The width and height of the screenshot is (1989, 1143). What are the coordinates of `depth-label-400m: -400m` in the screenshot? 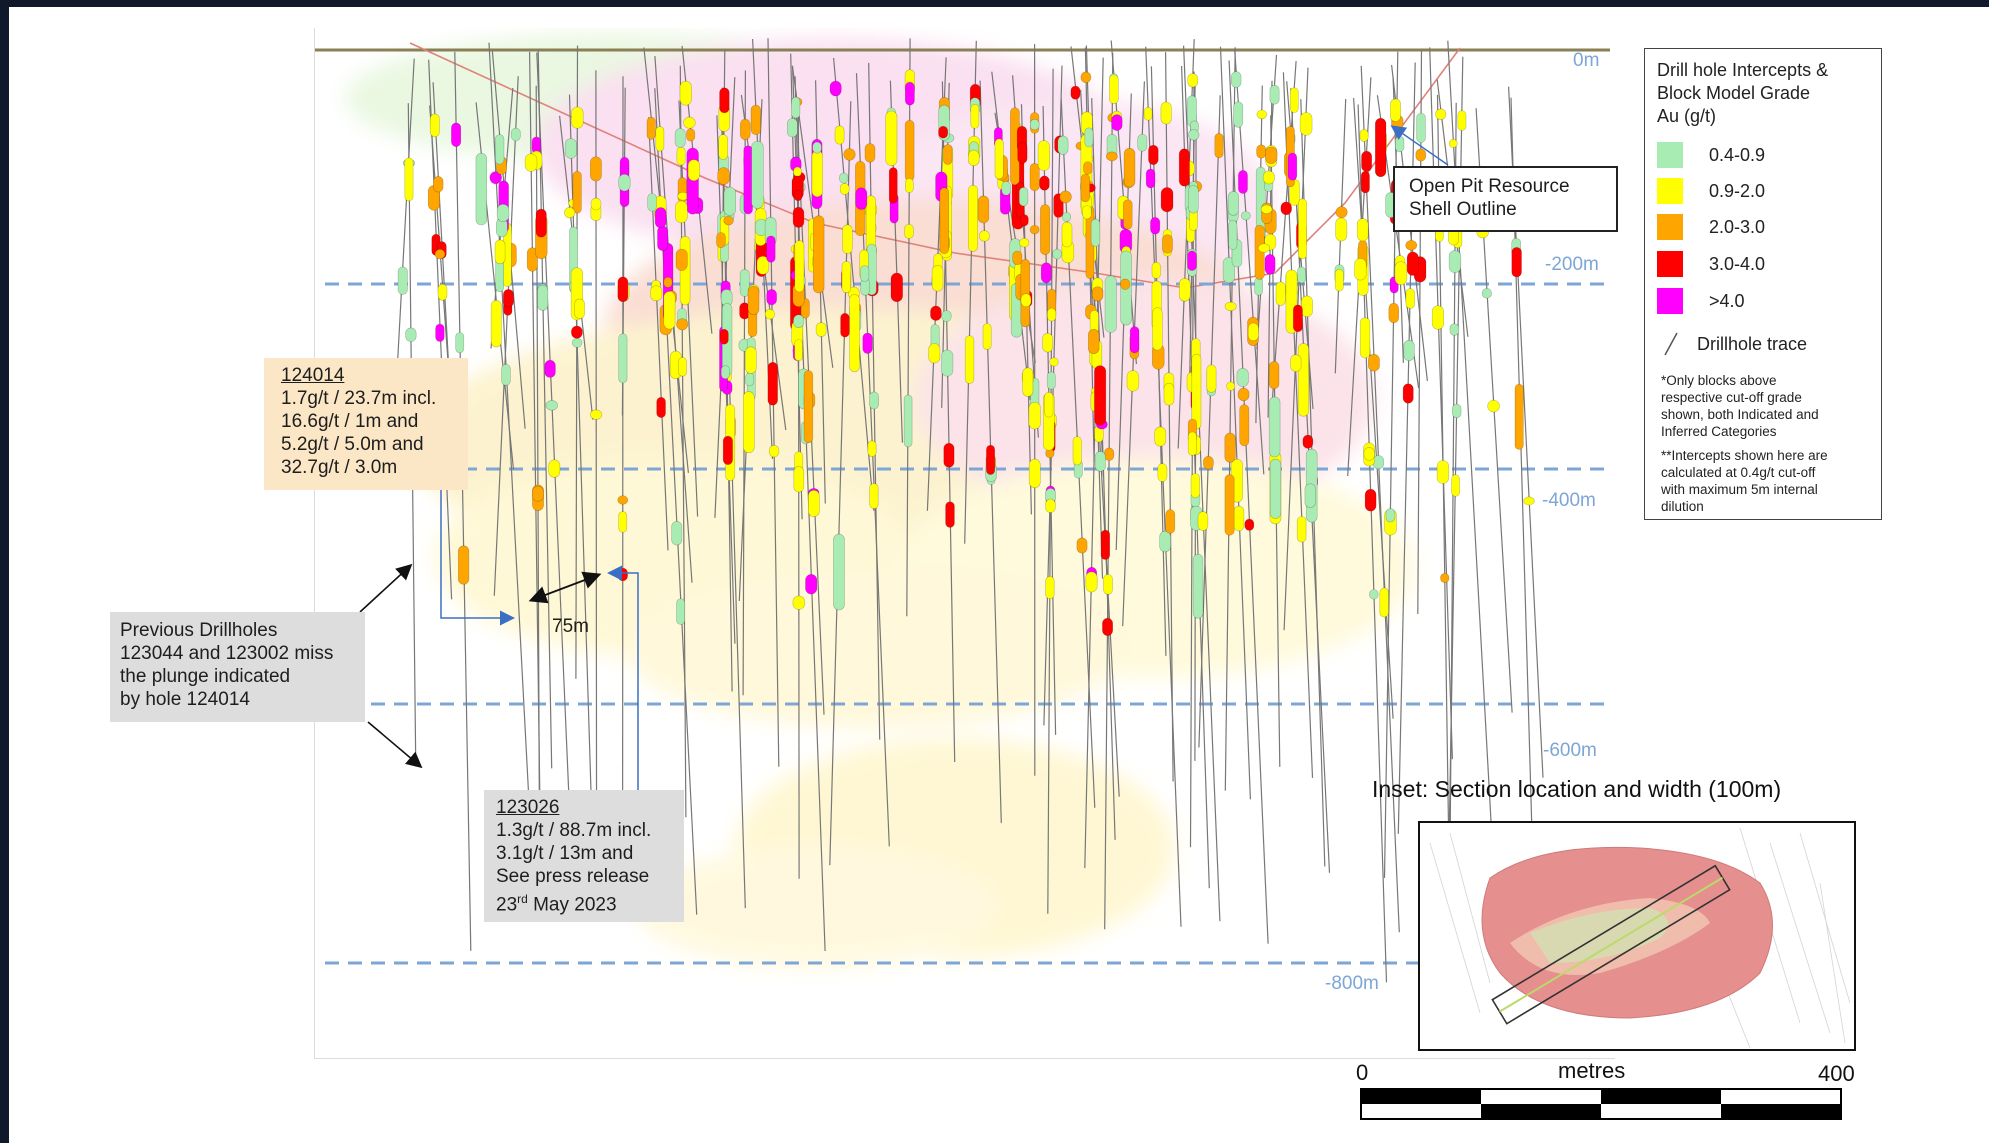 It's located at (1569, 500).